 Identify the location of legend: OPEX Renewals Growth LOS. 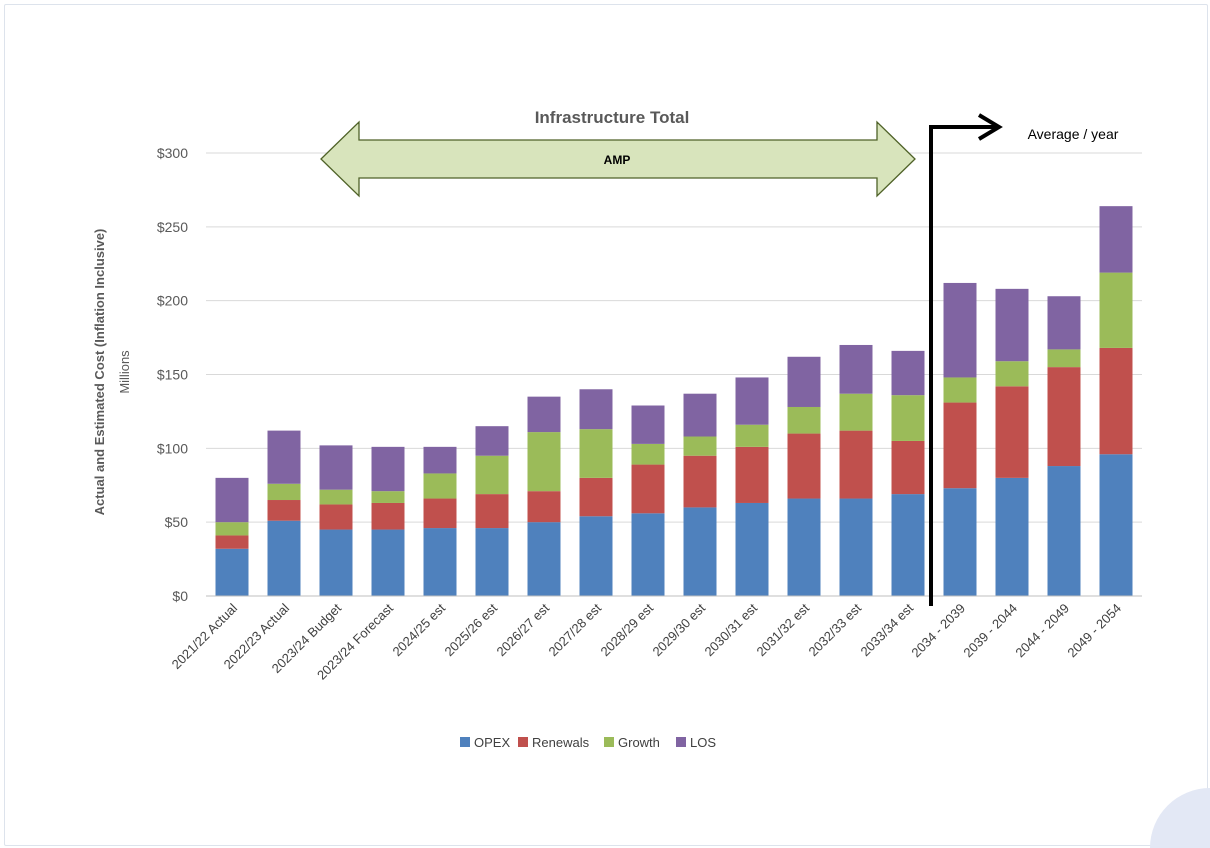
(588, 742).